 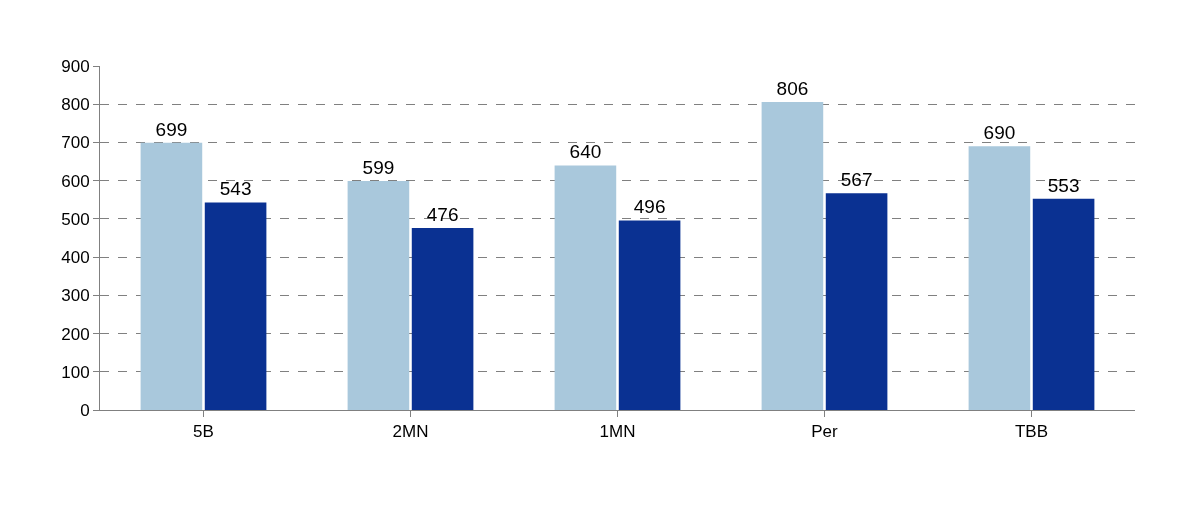 What do you see at coordinates (235, 189) in the screenshot?
I see `data-label: 543` at bounding box center [235, 189].